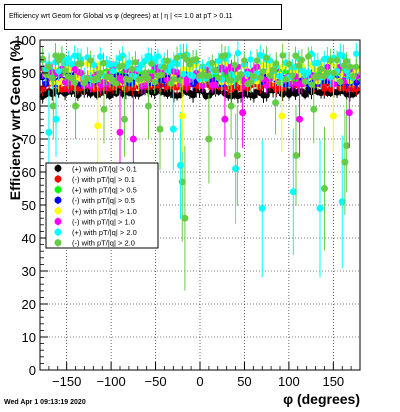 The image size is (400, 412). What do you see at coordinates (66, 381) in the screenshot?
I see `x-tick-label: −150` at bounding box center [66, 381].